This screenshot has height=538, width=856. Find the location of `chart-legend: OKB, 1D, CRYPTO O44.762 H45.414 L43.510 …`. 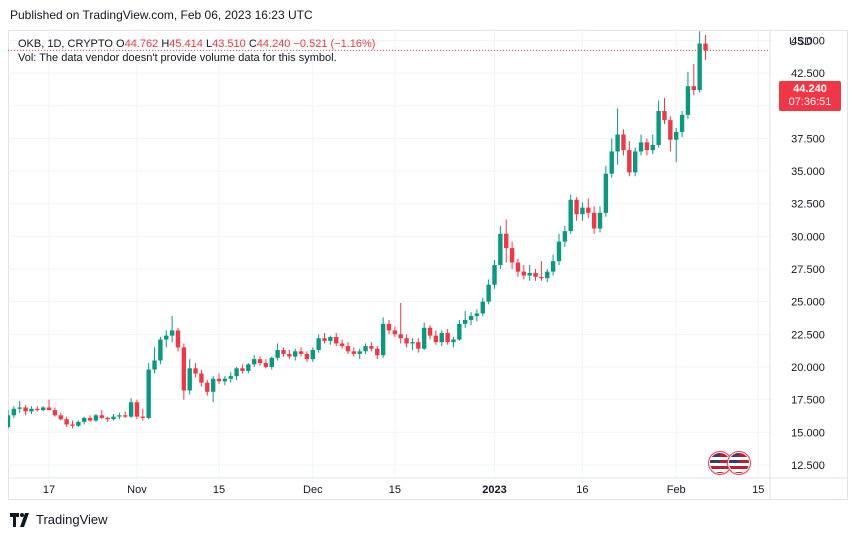

chart-legend: OKB, 1D, CRYPTO O44.762 H45.414 L43.510 … is located at coordinates (196, 44).